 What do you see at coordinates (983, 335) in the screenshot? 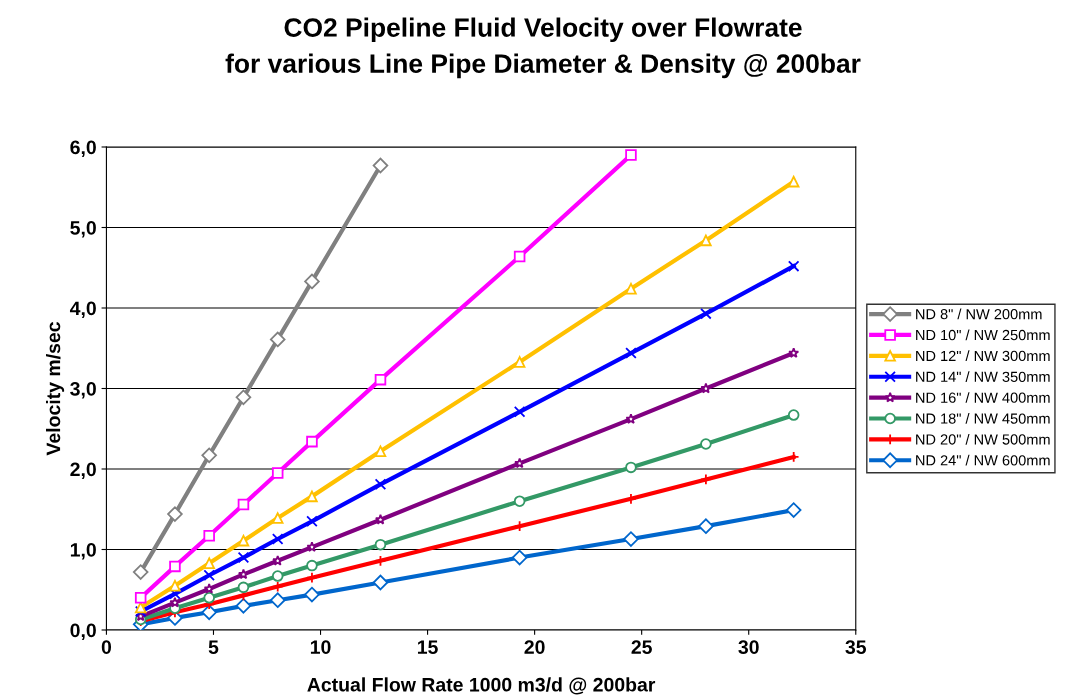
I see `legend-label: ND 10" / NW 250mm` at bounding box center [983, 335].